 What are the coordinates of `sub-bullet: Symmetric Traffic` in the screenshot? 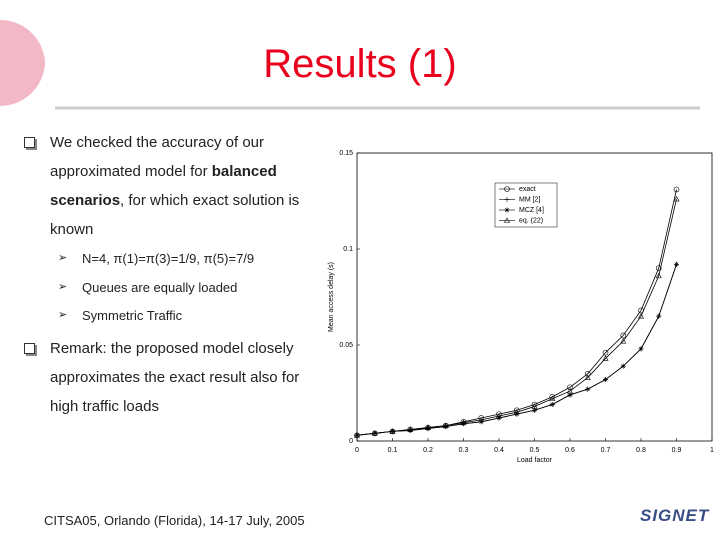 It's located at (120, 315).